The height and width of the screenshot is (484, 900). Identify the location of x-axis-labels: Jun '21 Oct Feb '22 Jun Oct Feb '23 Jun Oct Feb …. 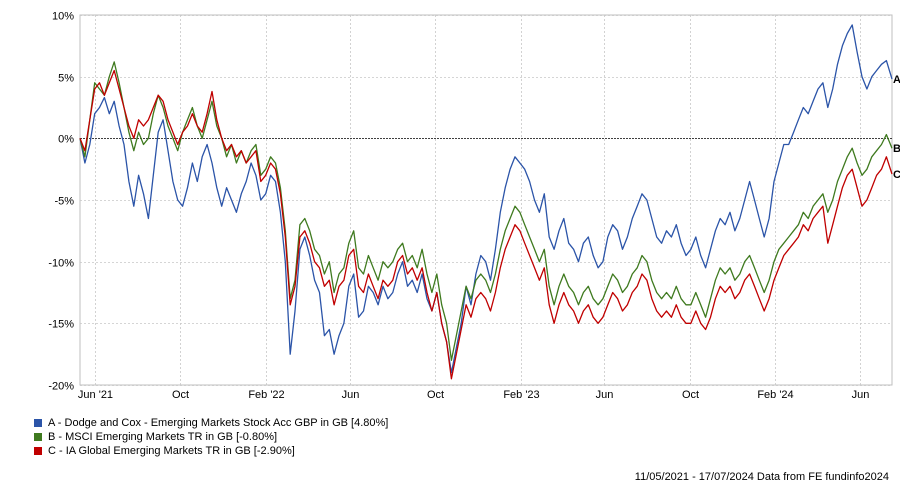
(473, 395).